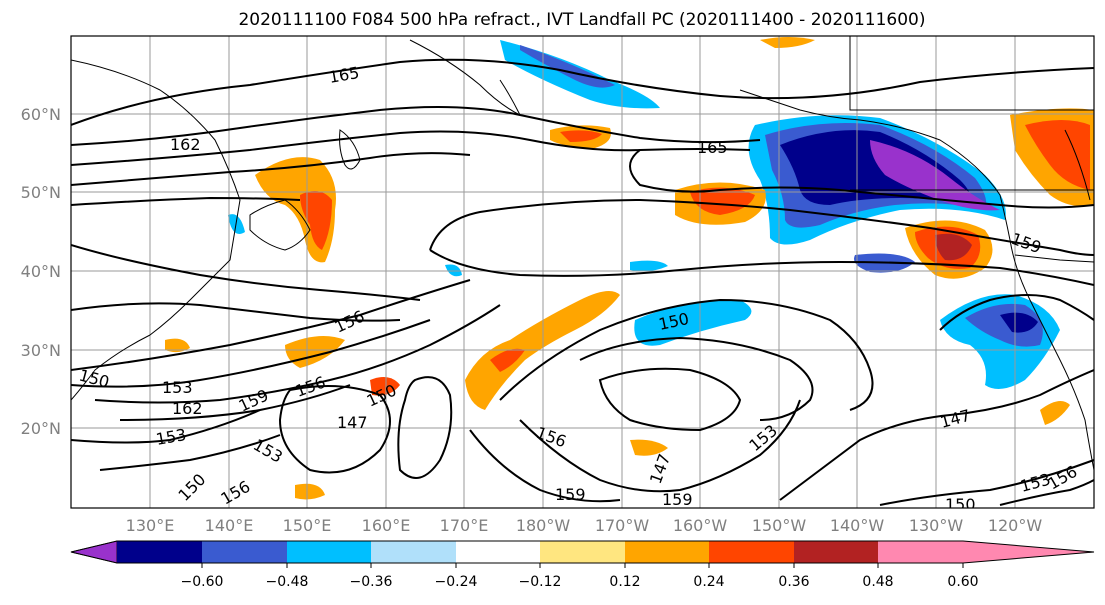 This screenshot has height=605, width=1105. Describe the element at coordinates (857, 525) in the screenshot. I see `lon-label: 140°W` at that location.